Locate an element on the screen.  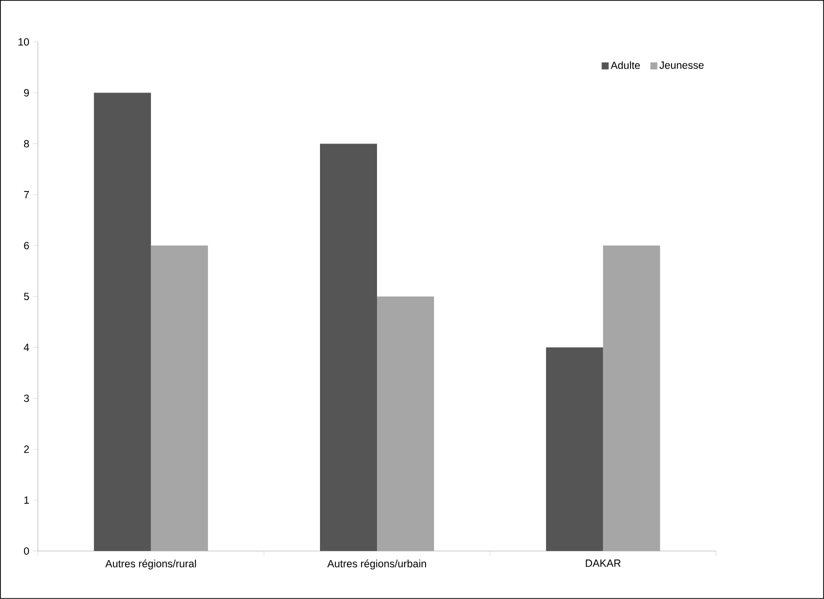
y-tick-label: 9 is located at coordinates (26, 93).